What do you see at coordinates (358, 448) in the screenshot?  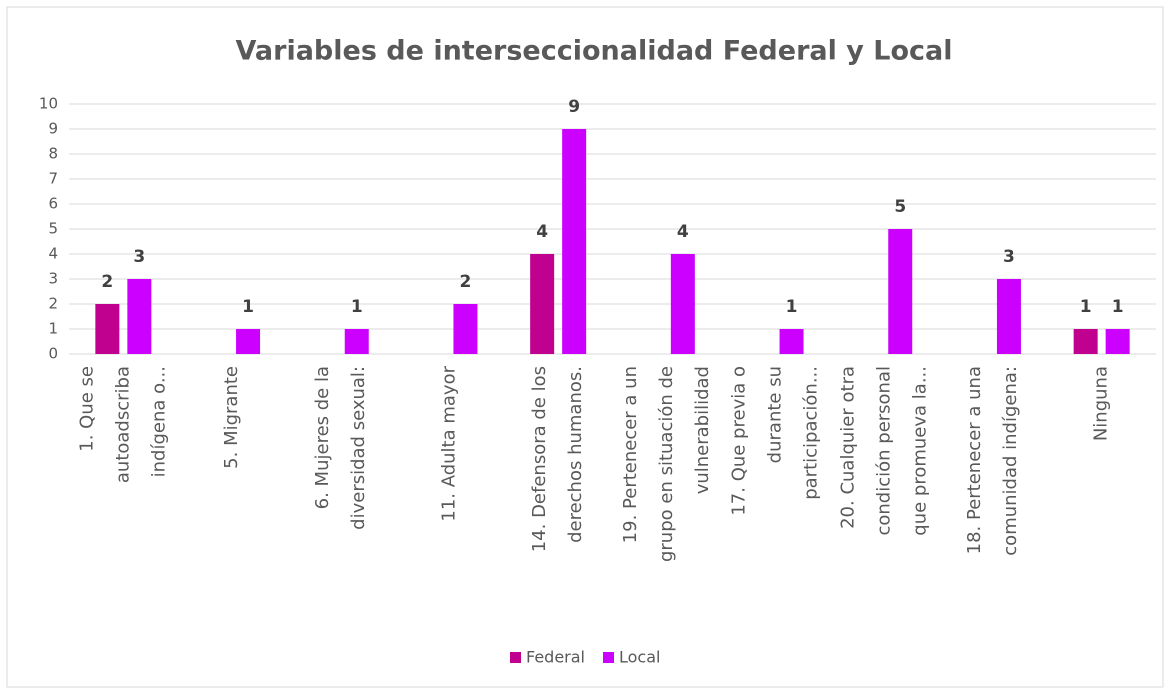 I see `x-tick-label: diversidad sexual:` at bounding box center [358, 448].